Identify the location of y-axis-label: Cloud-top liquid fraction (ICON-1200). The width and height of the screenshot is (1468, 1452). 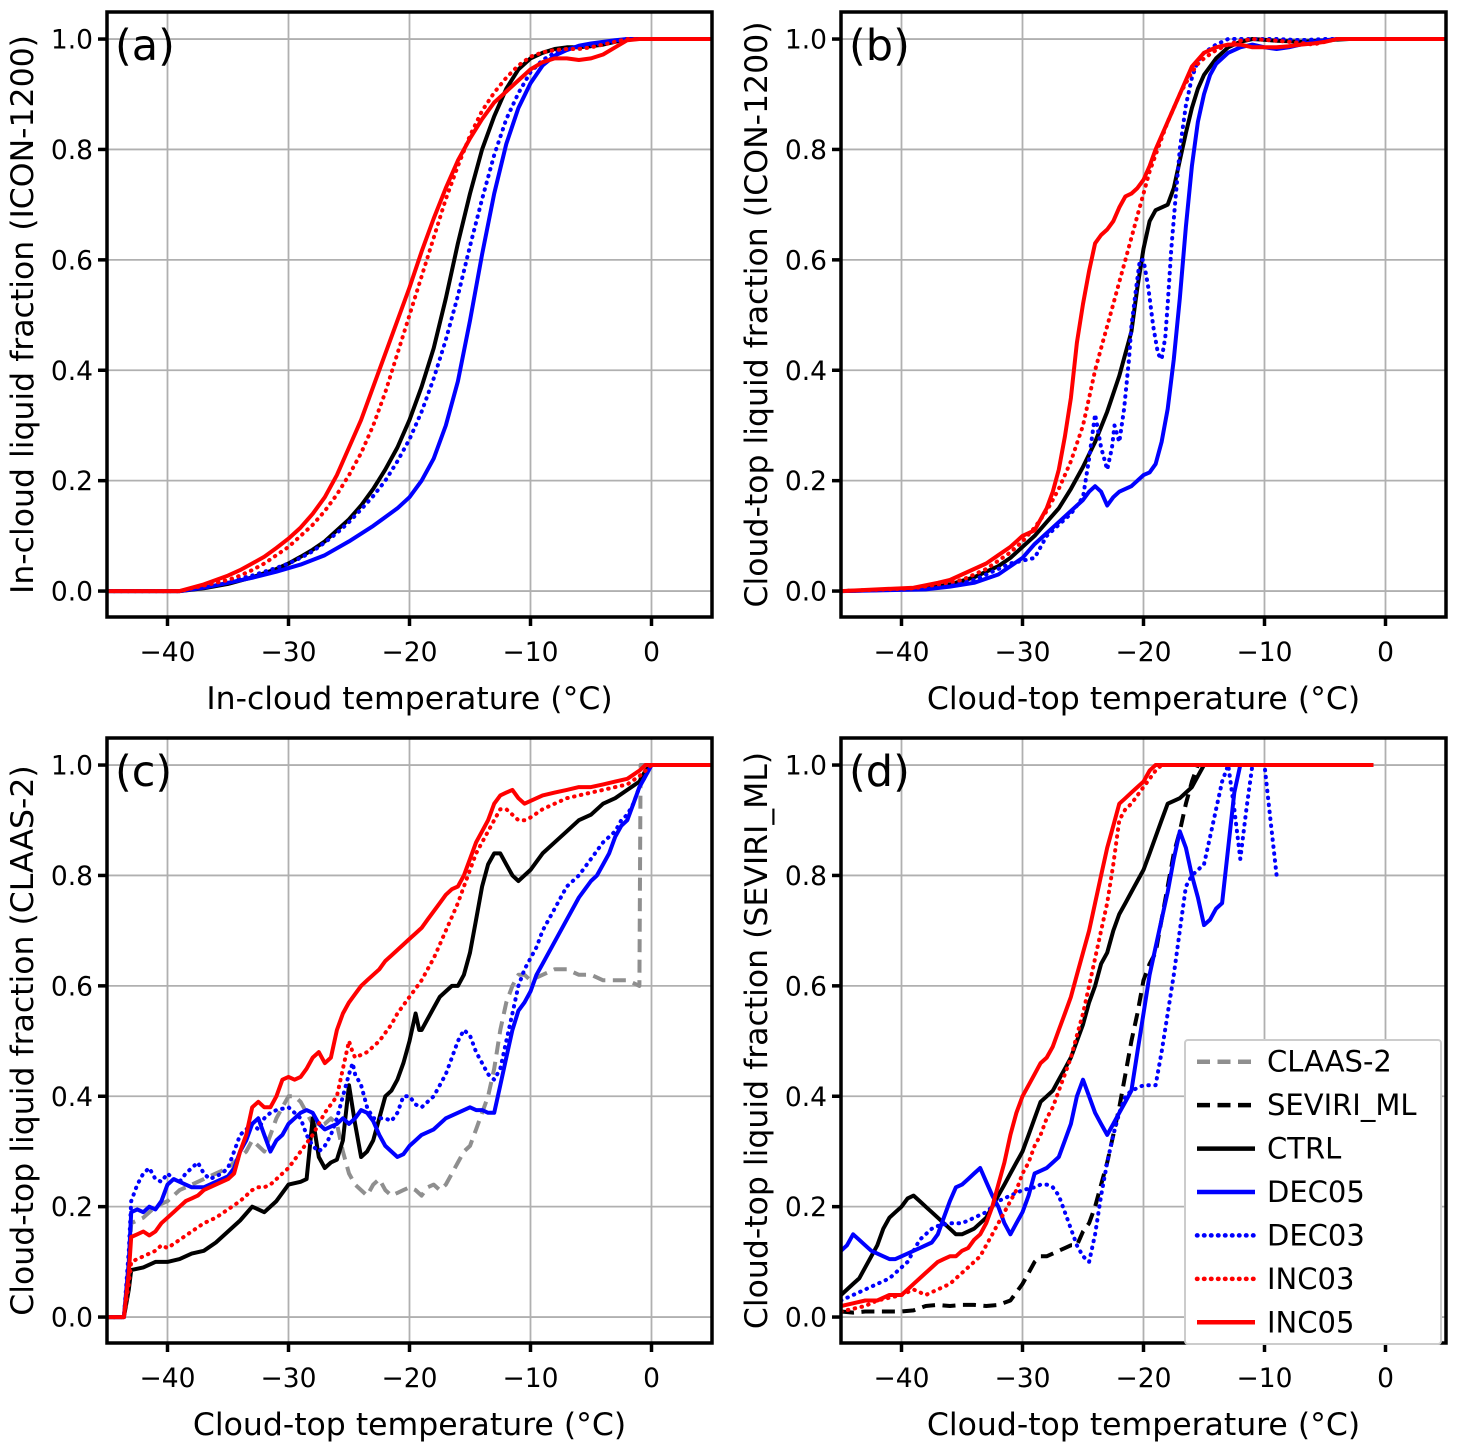
(757, 315).